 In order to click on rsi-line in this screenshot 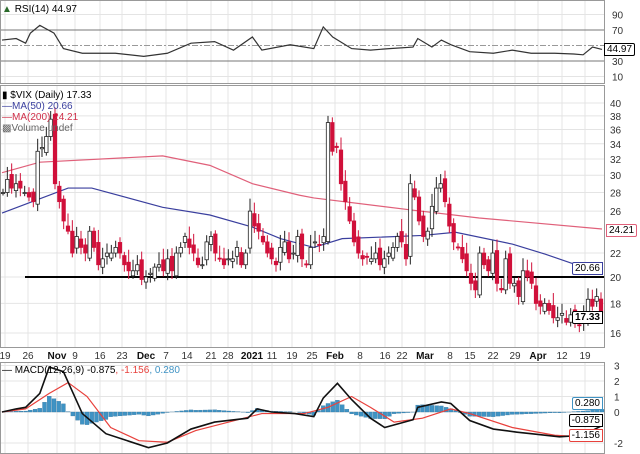, I will do `click(302, 40)`.